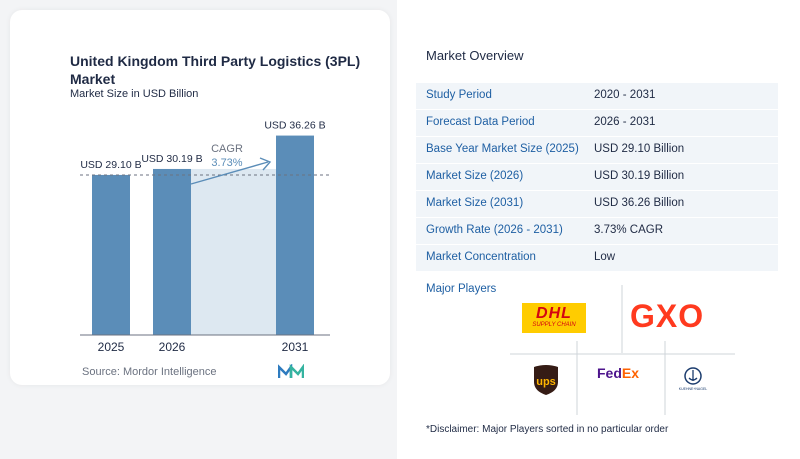  Describe the element at coordinates (475, 203) in the screenshot. I see `overview-row-label: Market Size (2031)` at that location.